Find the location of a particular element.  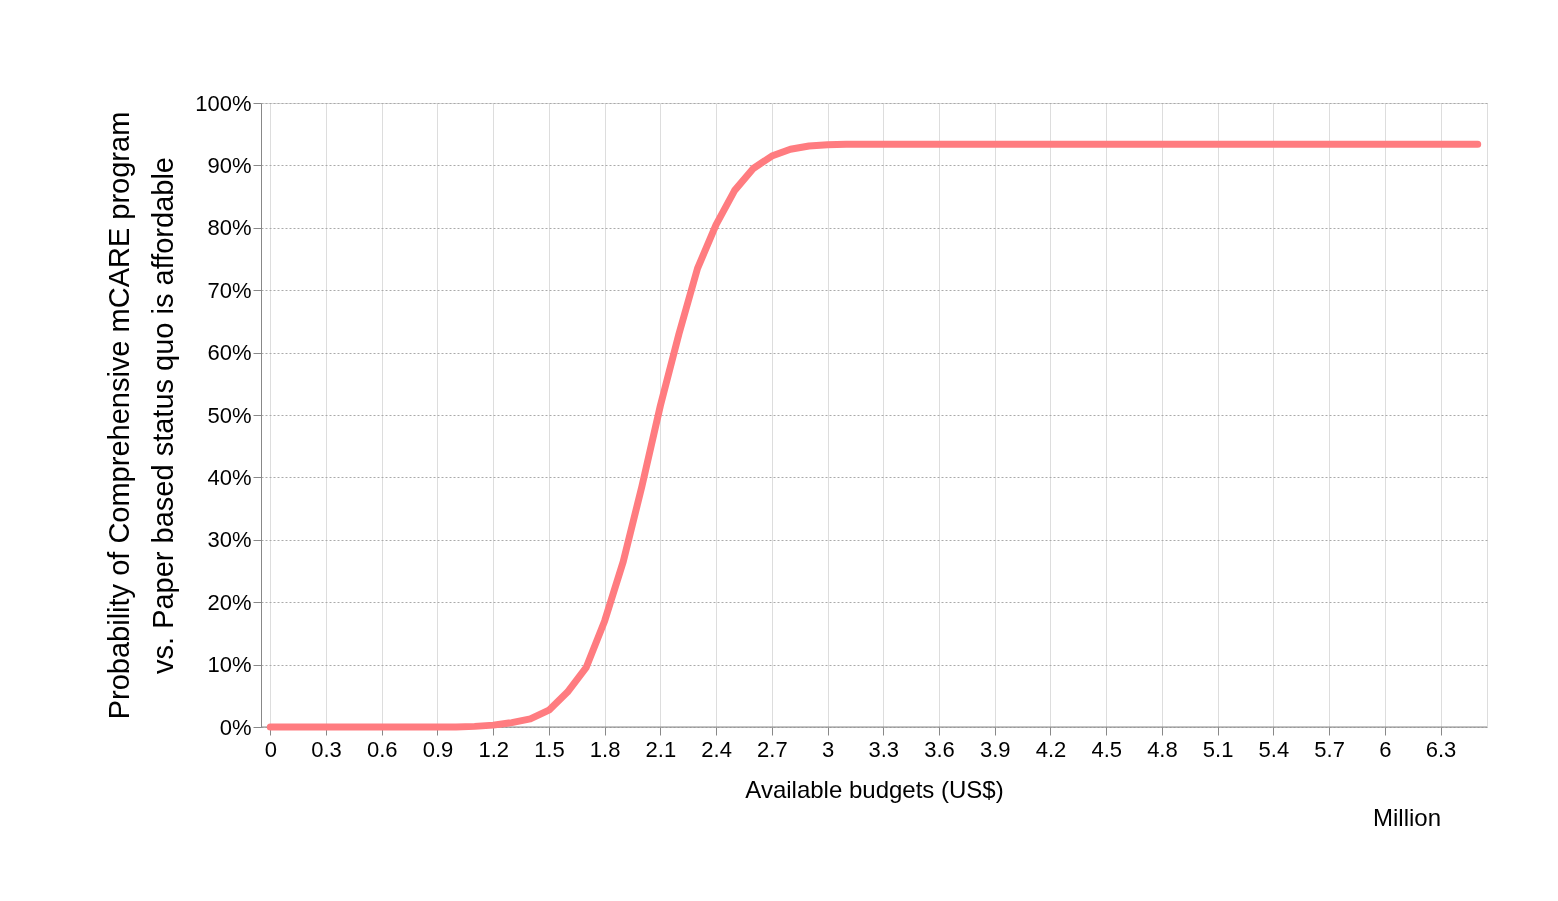

x-tick-label: 6.3 is located at coordinates (1441, 749).